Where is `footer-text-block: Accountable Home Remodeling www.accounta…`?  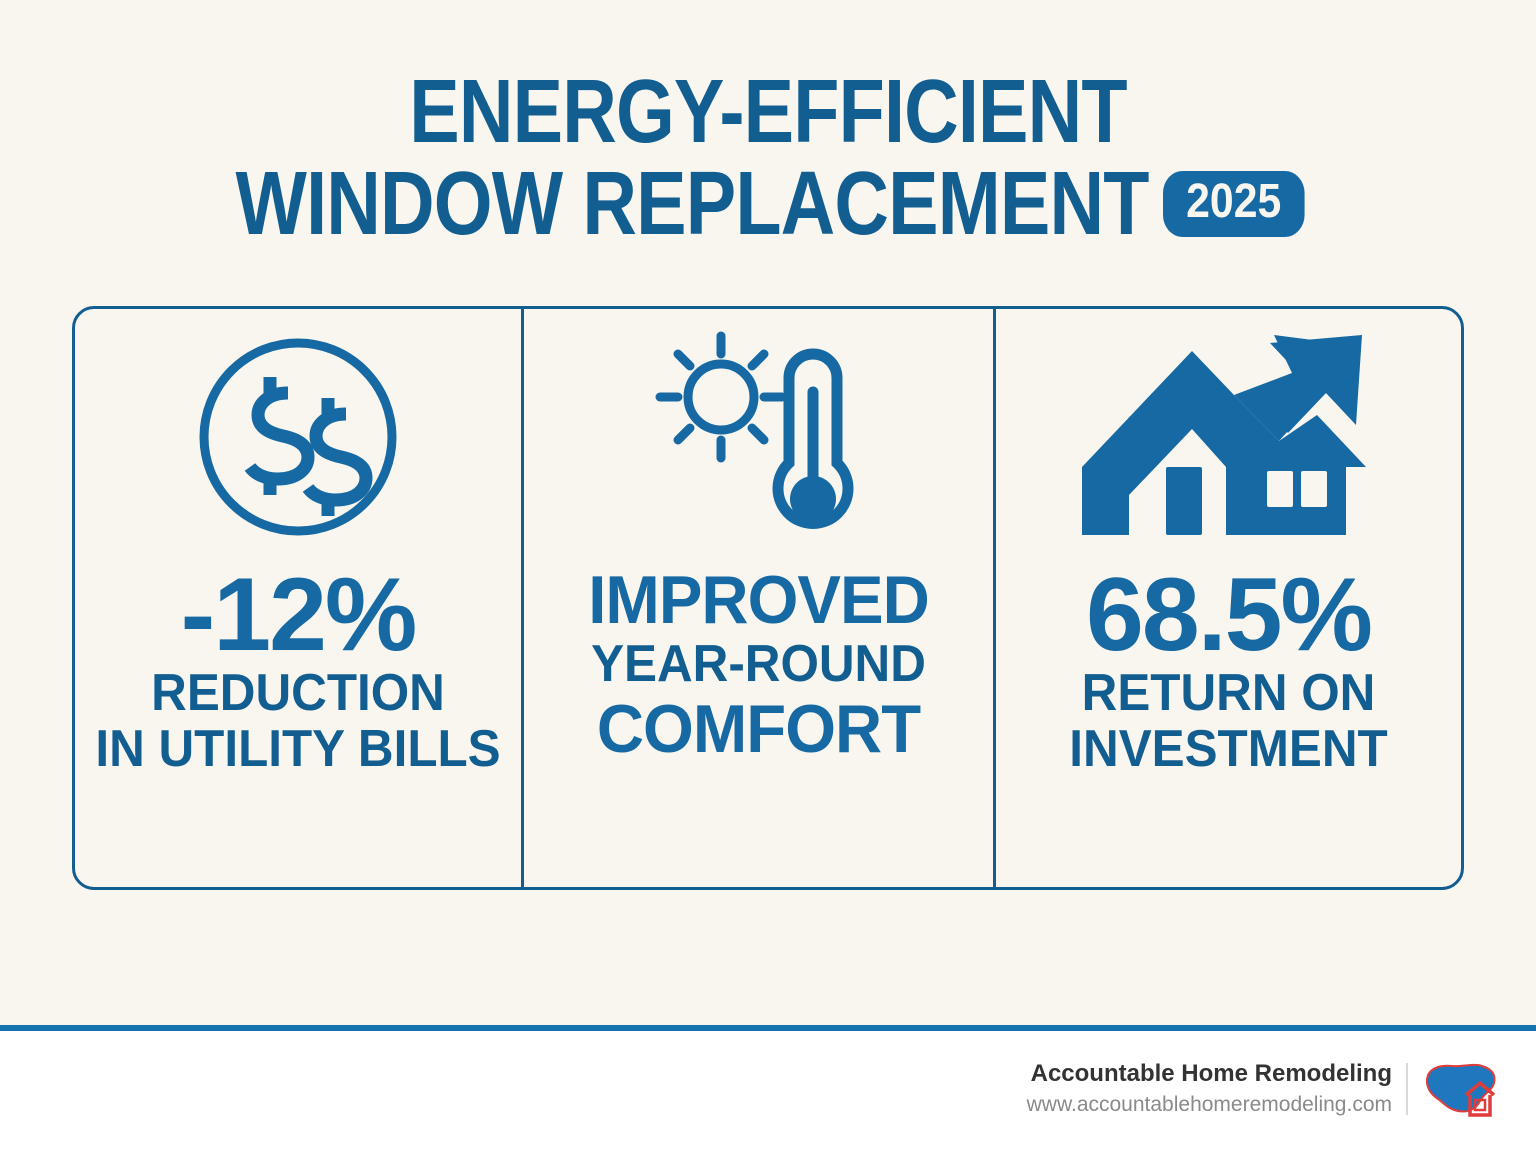 footer-text-block: Accountable Home Remodeling www.accounta… is located at coordinates (1209, 1089).